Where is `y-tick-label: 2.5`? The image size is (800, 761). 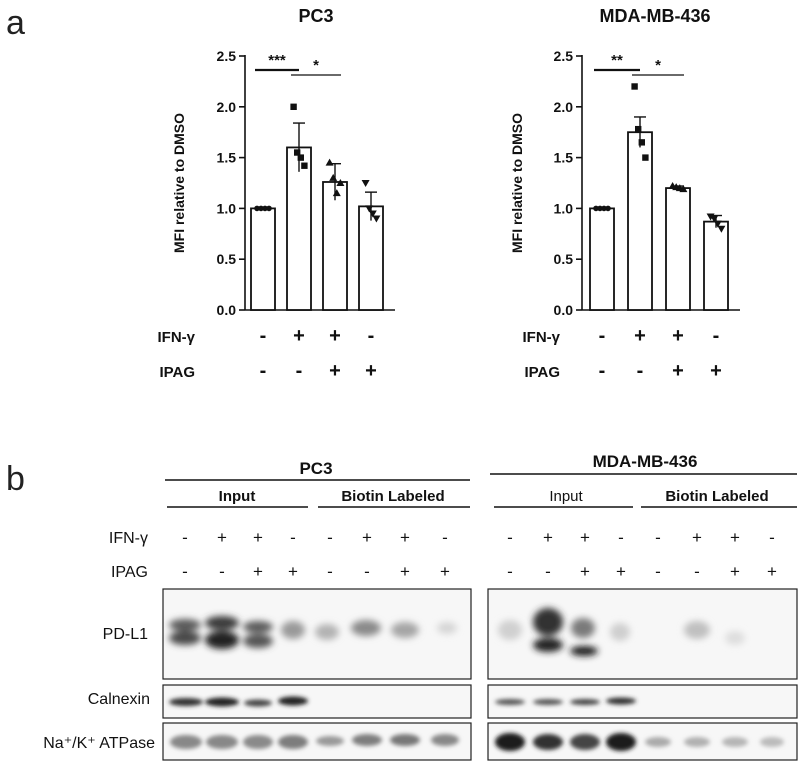 y-tick-label: 2.5 is located at coordinates (564, 56).